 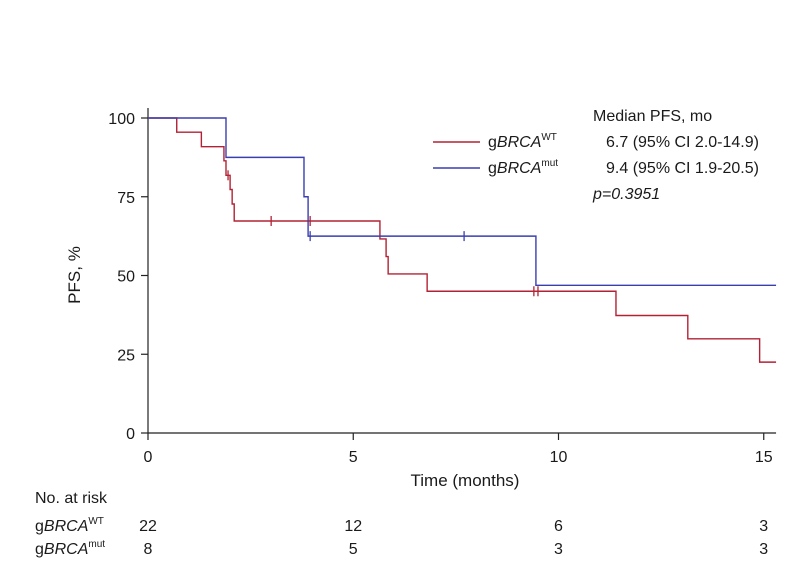 What do you see at coordinates (465, 480) in the screenshot?
I see `x-axis-label: Time (months)` at bounding box center [465, 480].